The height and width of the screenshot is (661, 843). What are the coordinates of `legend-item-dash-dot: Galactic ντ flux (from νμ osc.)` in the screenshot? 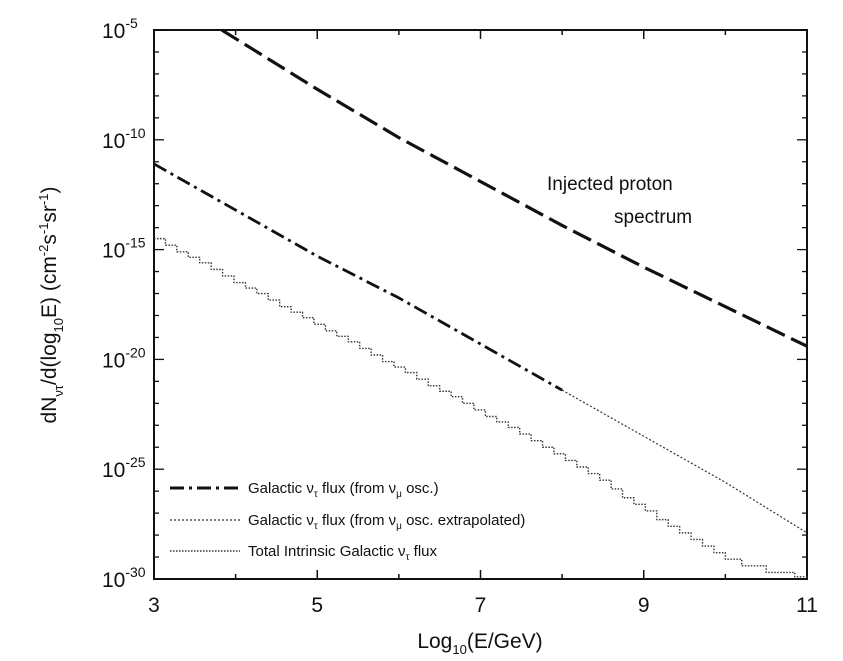 It's located at (304, 490).